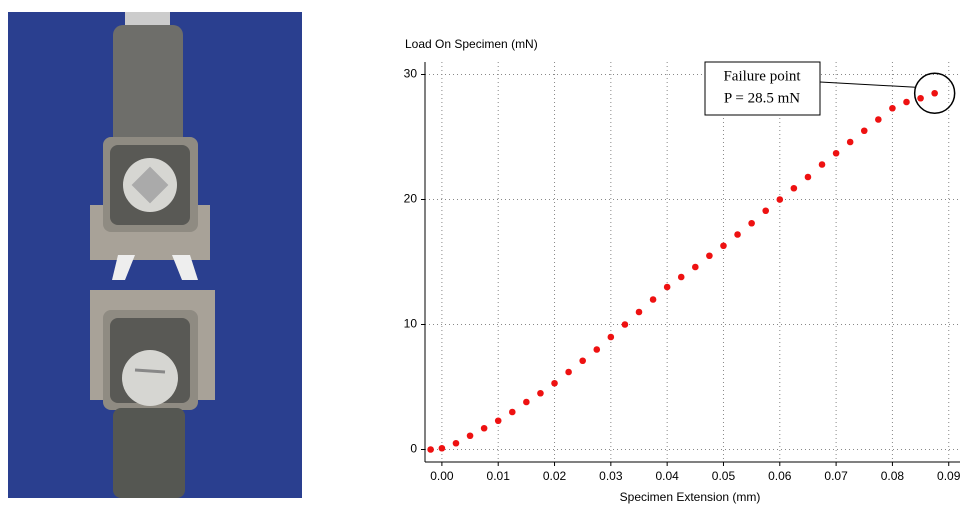 This screenshot has width=963, height=506. I want to click on callout-line, so click(867, 84).